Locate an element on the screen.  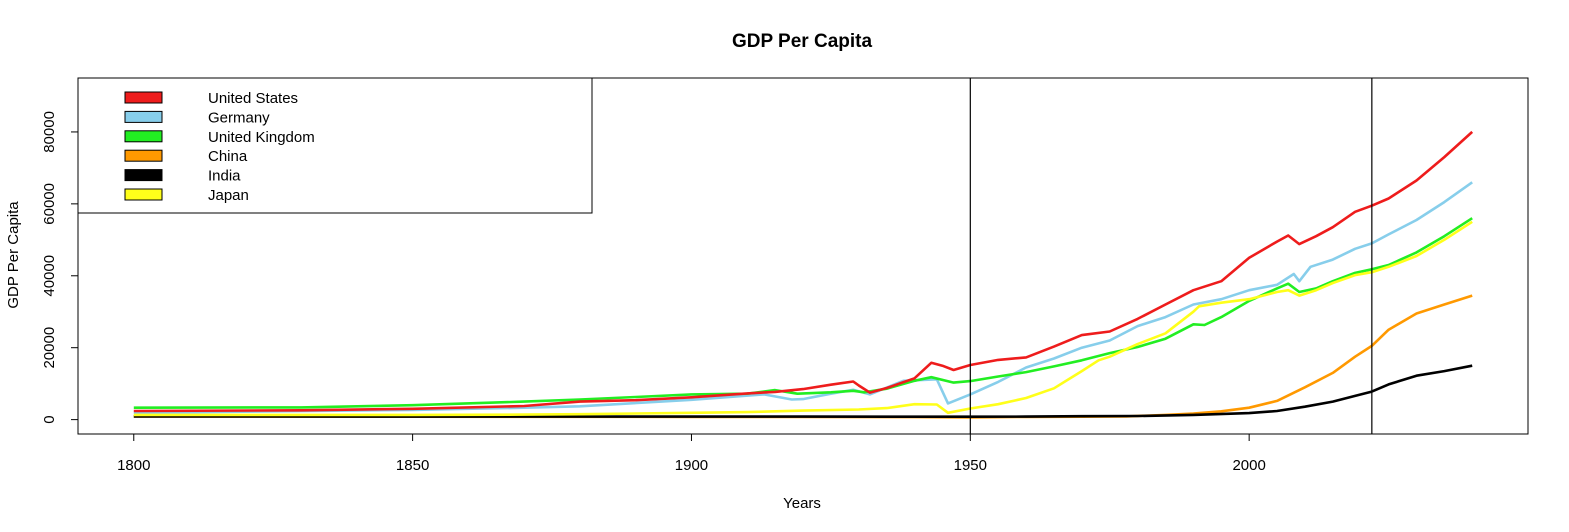
legend-label-united-kingdom: United Kingdom is located at coordinates (261, 137).